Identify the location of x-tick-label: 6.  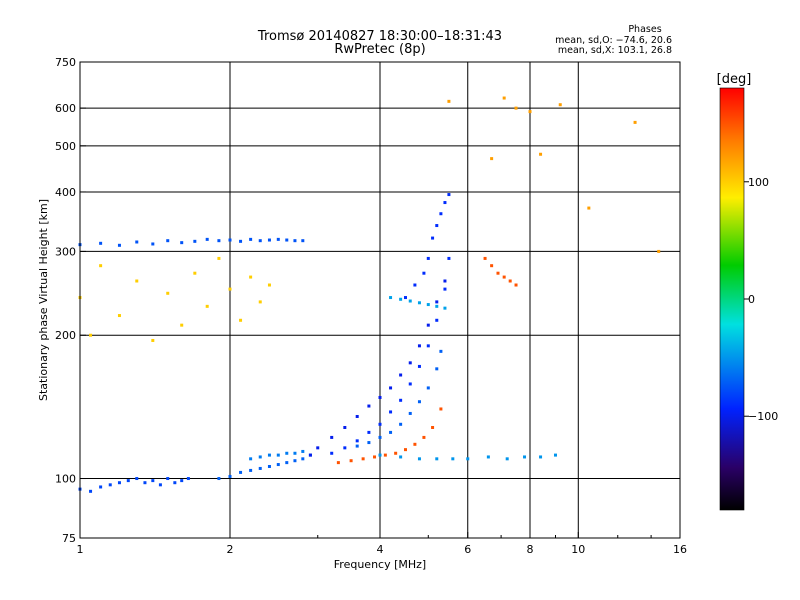
(467, 549).